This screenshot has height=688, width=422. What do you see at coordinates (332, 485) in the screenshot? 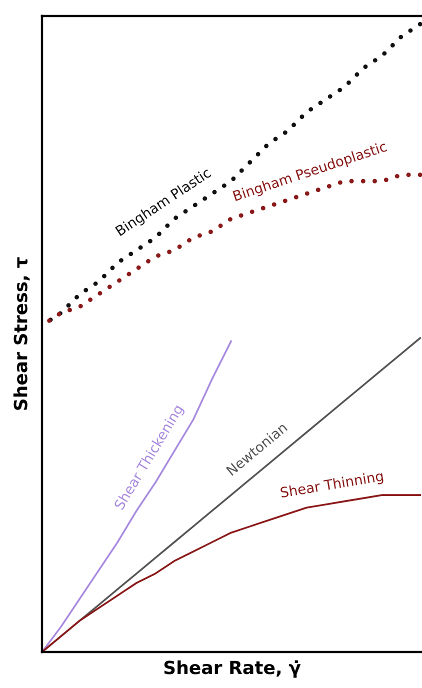
I see `text: Shear Thinning` at bounding box center [332, 485].